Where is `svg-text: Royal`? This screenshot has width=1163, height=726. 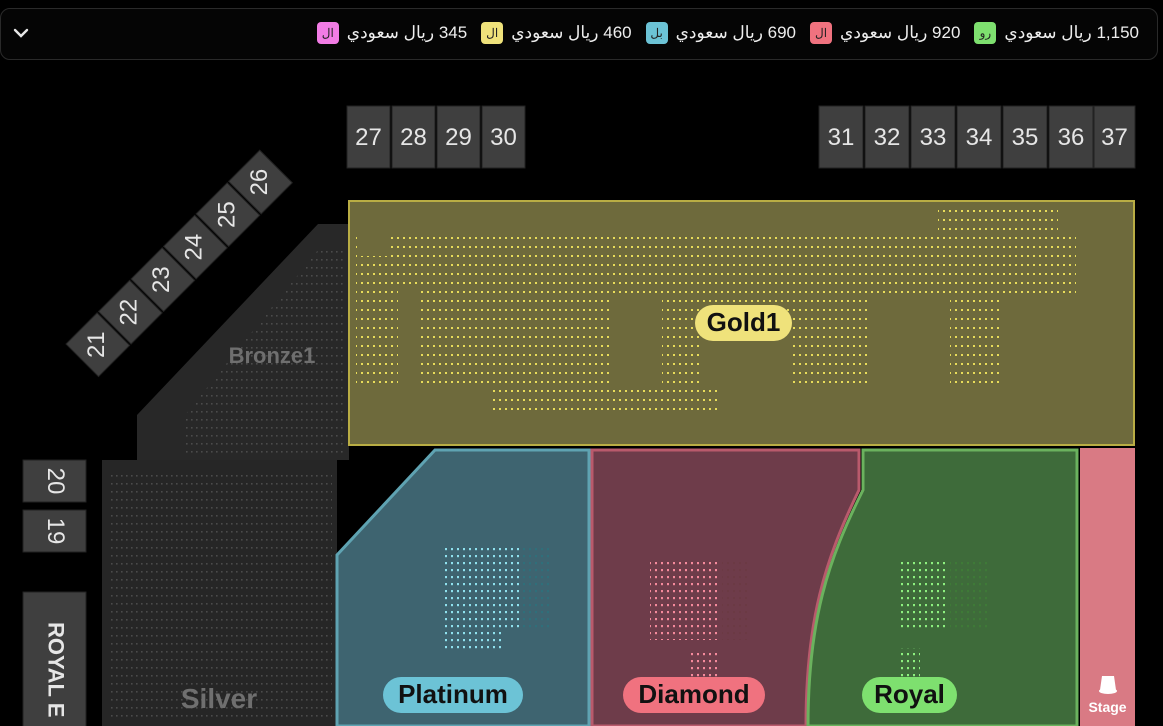 svg-text: Royal is located at coordinates (909, 694).